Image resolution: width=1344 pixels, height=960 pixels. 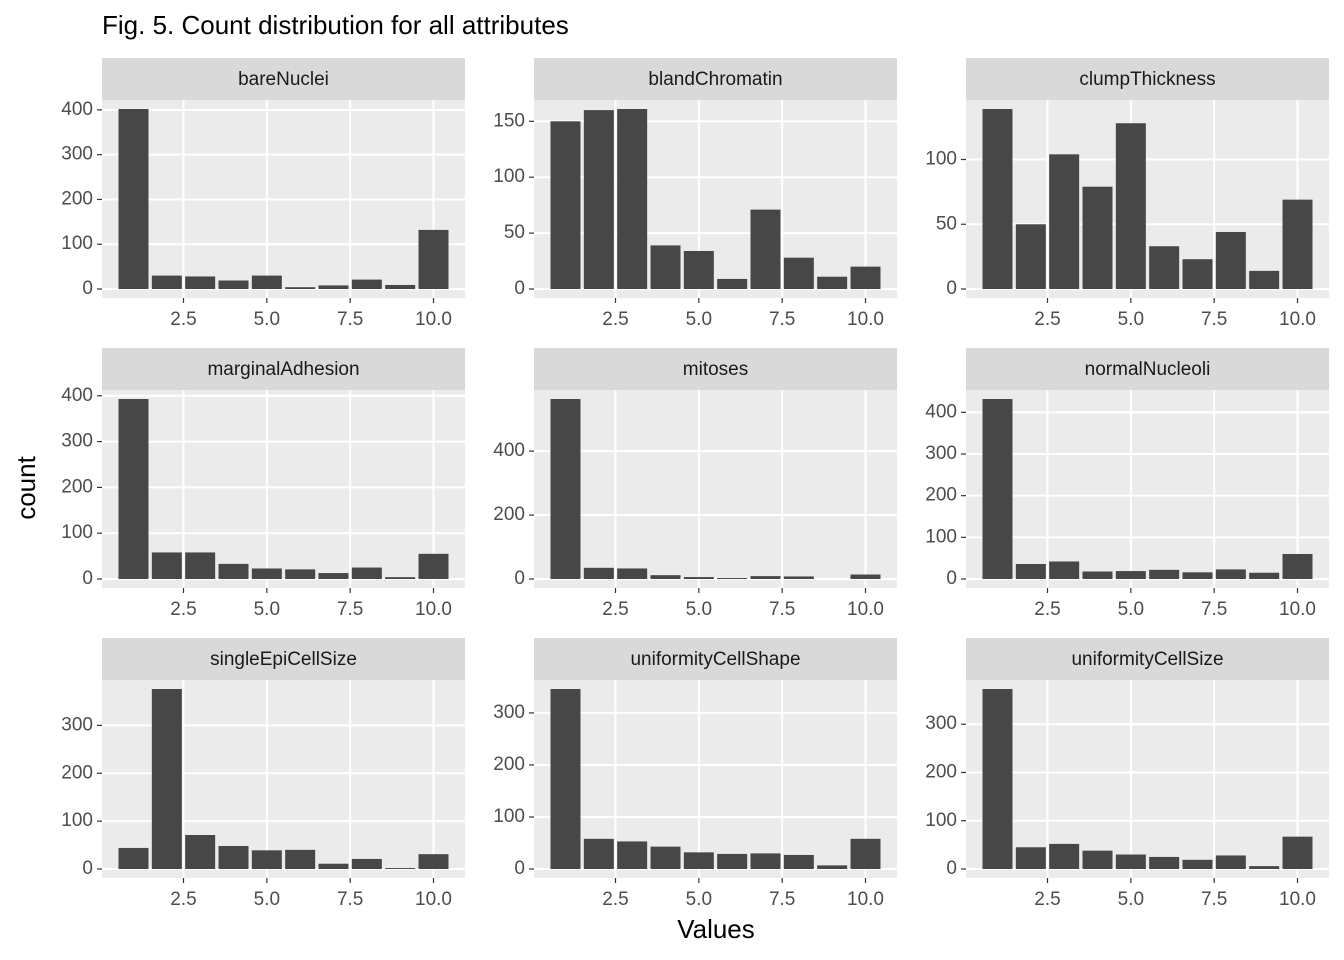 I want to click on strip-label: bareNuclei, so click(x=283, y=79).